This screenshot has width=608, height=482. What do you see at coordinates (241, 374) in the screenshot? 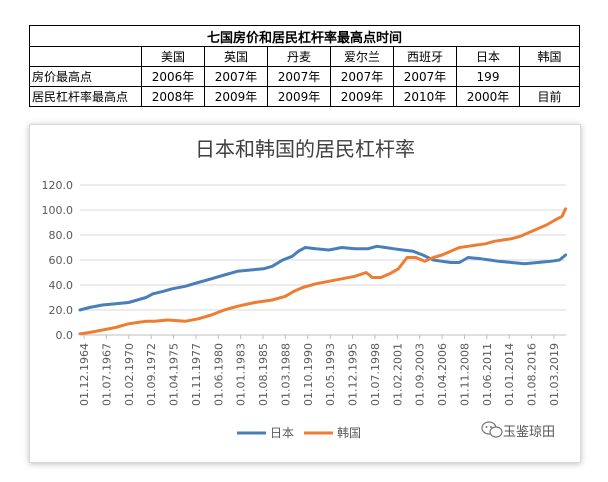
I see `x-tick-label: 01.01.1983` at bounding box center [241, 374].